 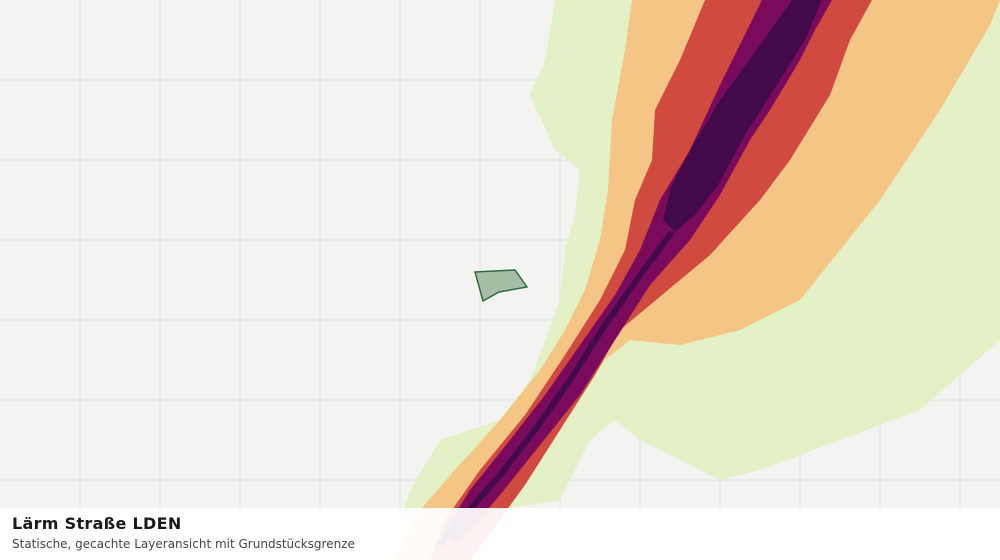 I want to click on noise-zone-extreme, so click(x=742, y=116).